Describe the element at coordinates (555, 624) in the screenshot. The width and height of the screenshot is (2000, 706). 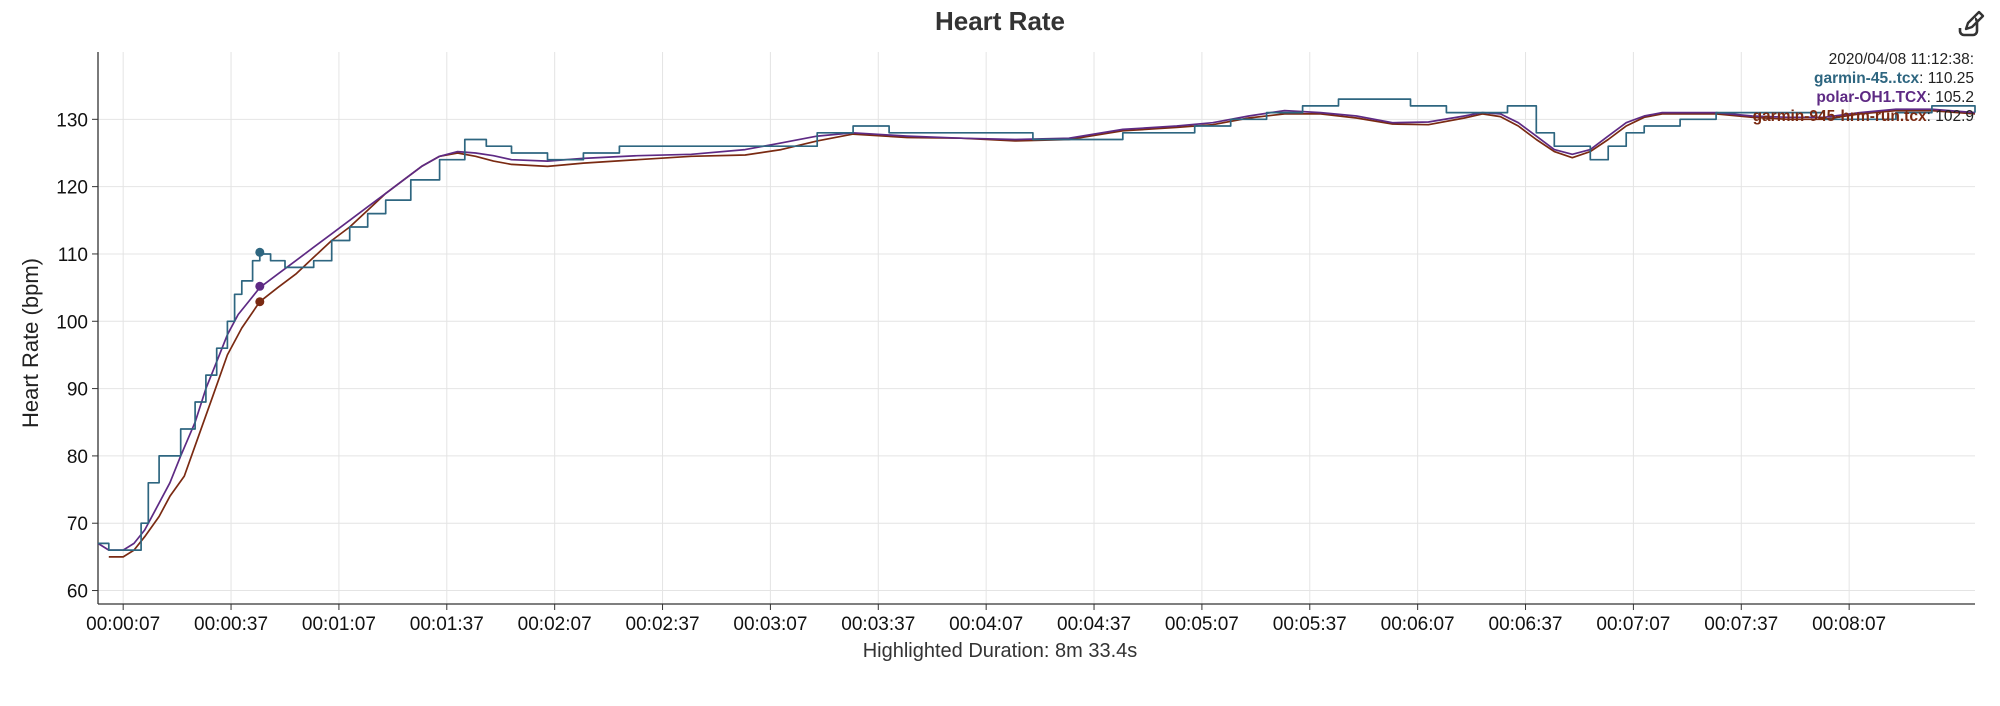
I see `x-tick-label: 00:02:07` at that location.